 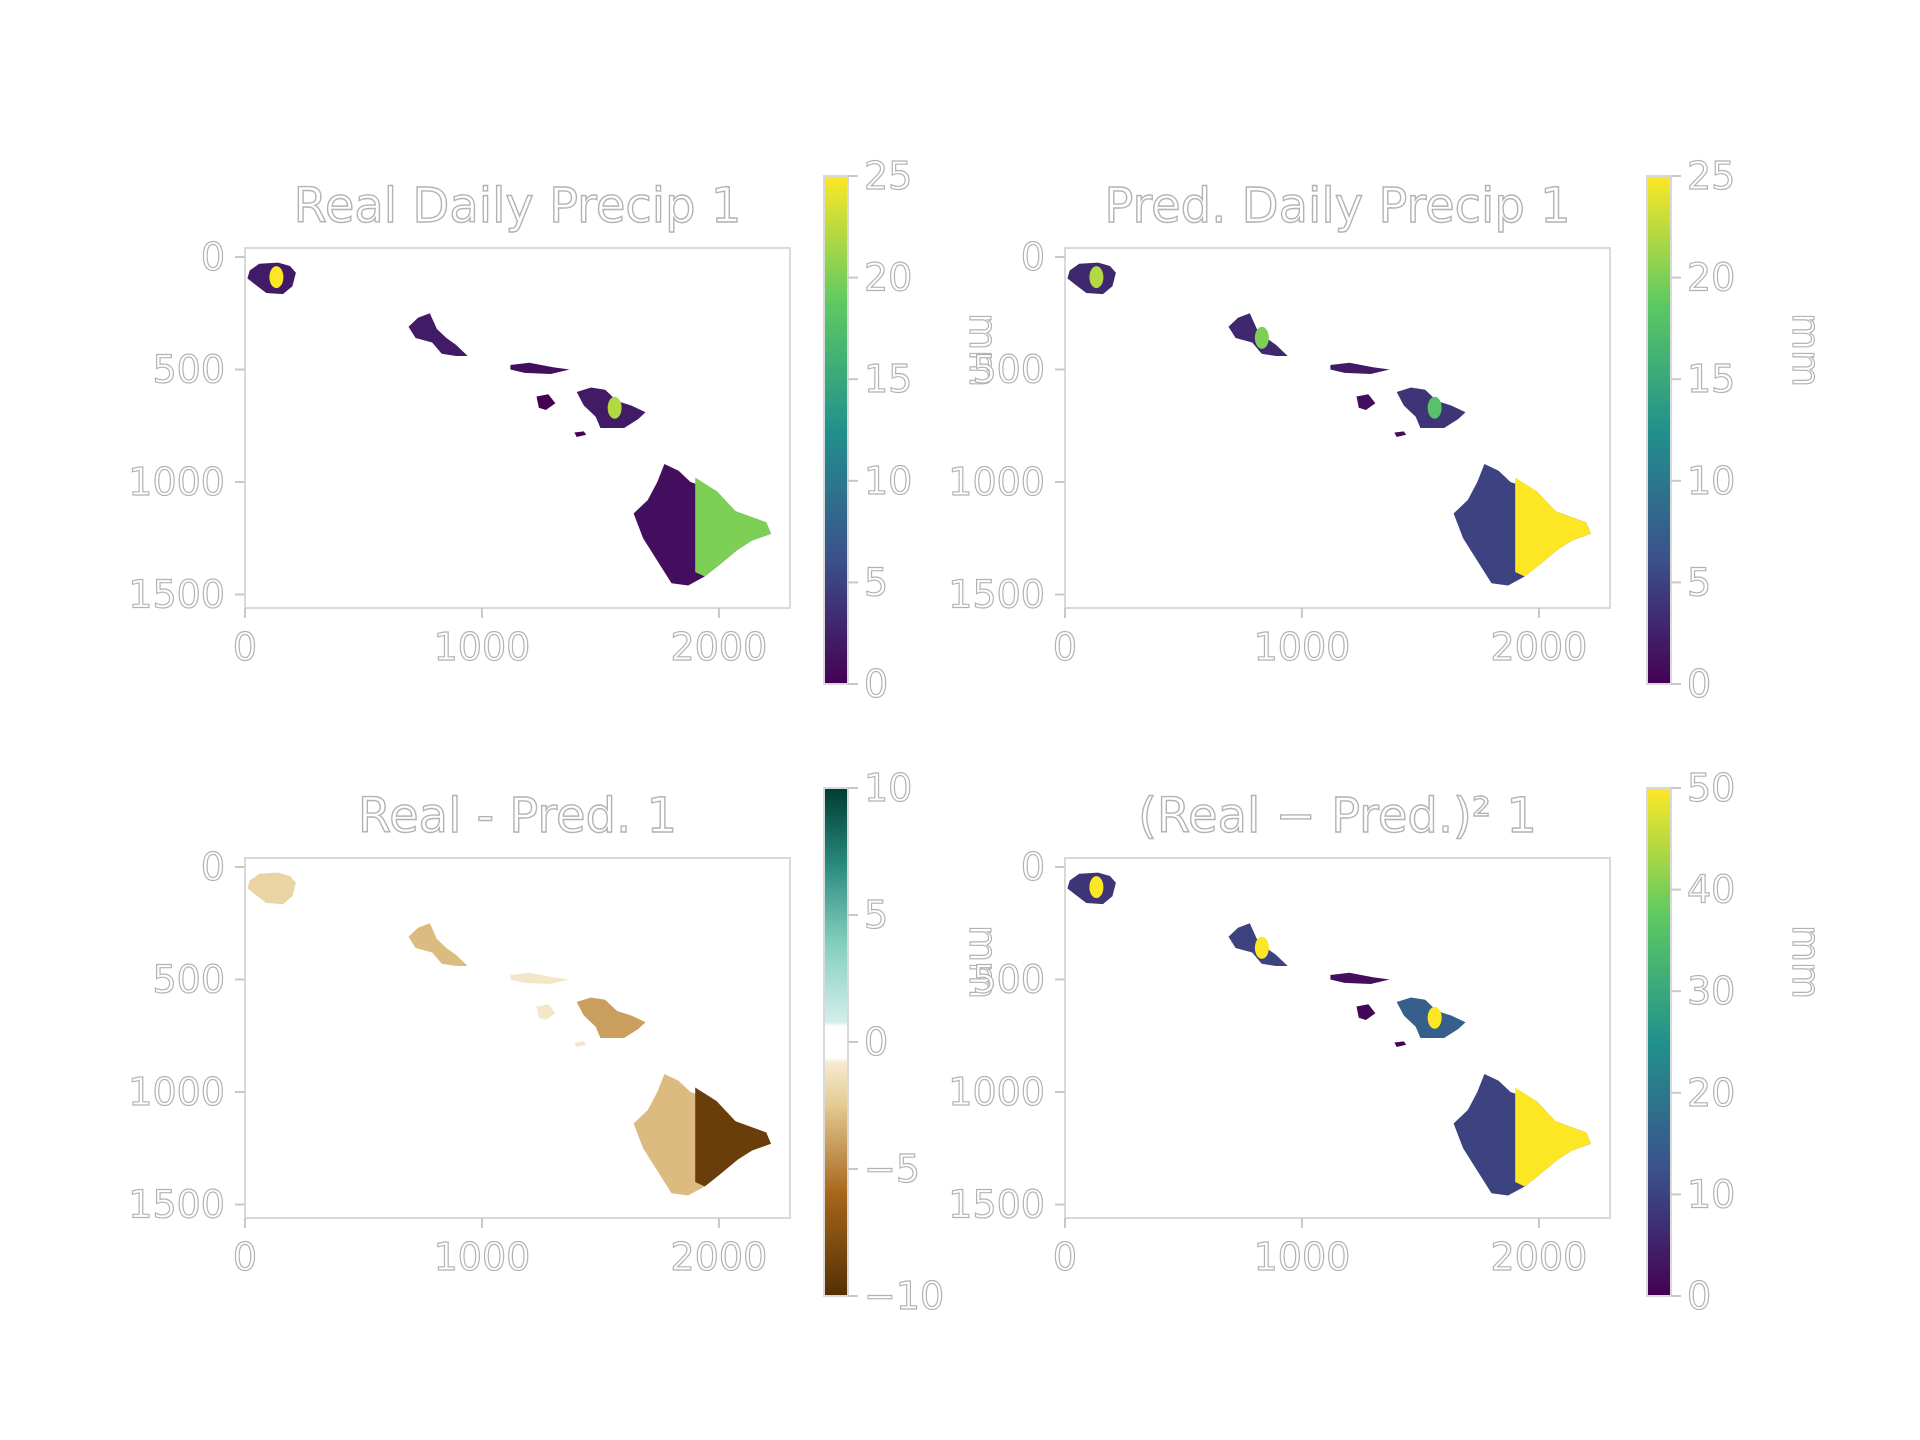 I want to click on panel-title: Real - Pred. 1, so click(x=517, y=816).